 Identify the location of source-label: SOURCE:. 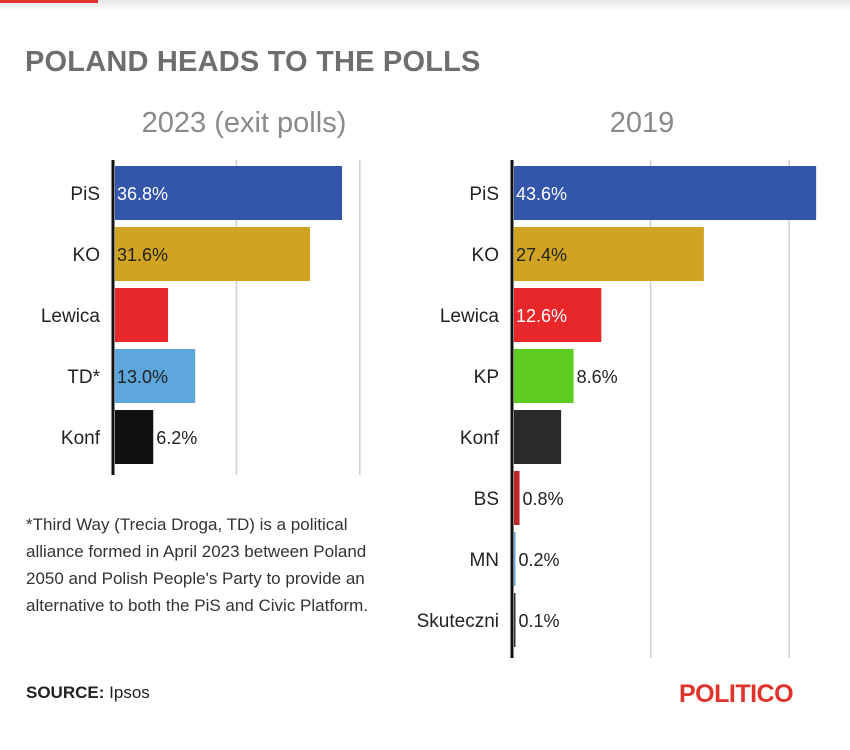
(65, 692).